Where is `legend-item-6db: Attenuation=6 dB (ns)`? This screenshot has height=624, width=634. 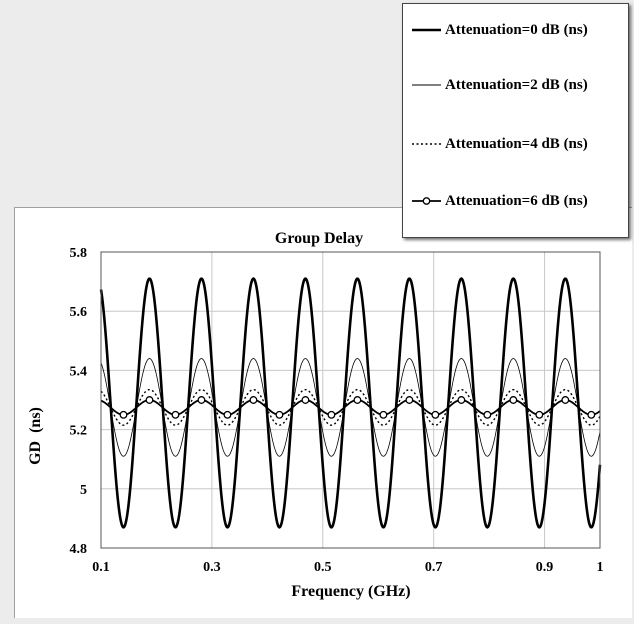 legend-item-6db: Attenuation=6 dB (ns) is located at coordinates (499, 201).